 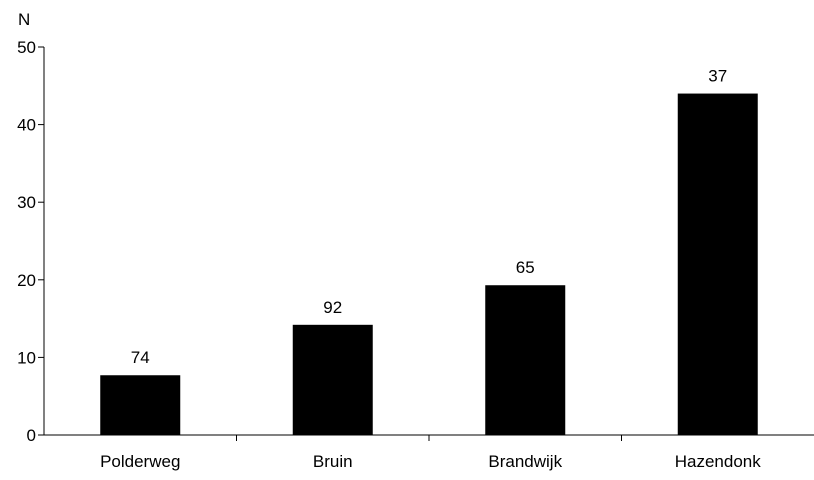 What do you see at coordinates (26, 125) in the screenshot?
I see `y-tick-label: 40` at bounding box center [26, 125].